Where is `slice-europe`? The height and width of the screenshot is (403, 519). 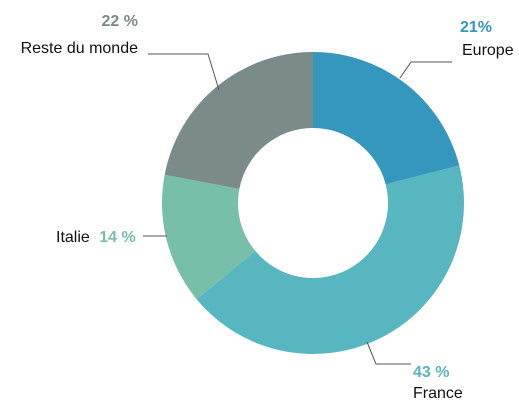
slice-europe is located at coordinates (386, 118).